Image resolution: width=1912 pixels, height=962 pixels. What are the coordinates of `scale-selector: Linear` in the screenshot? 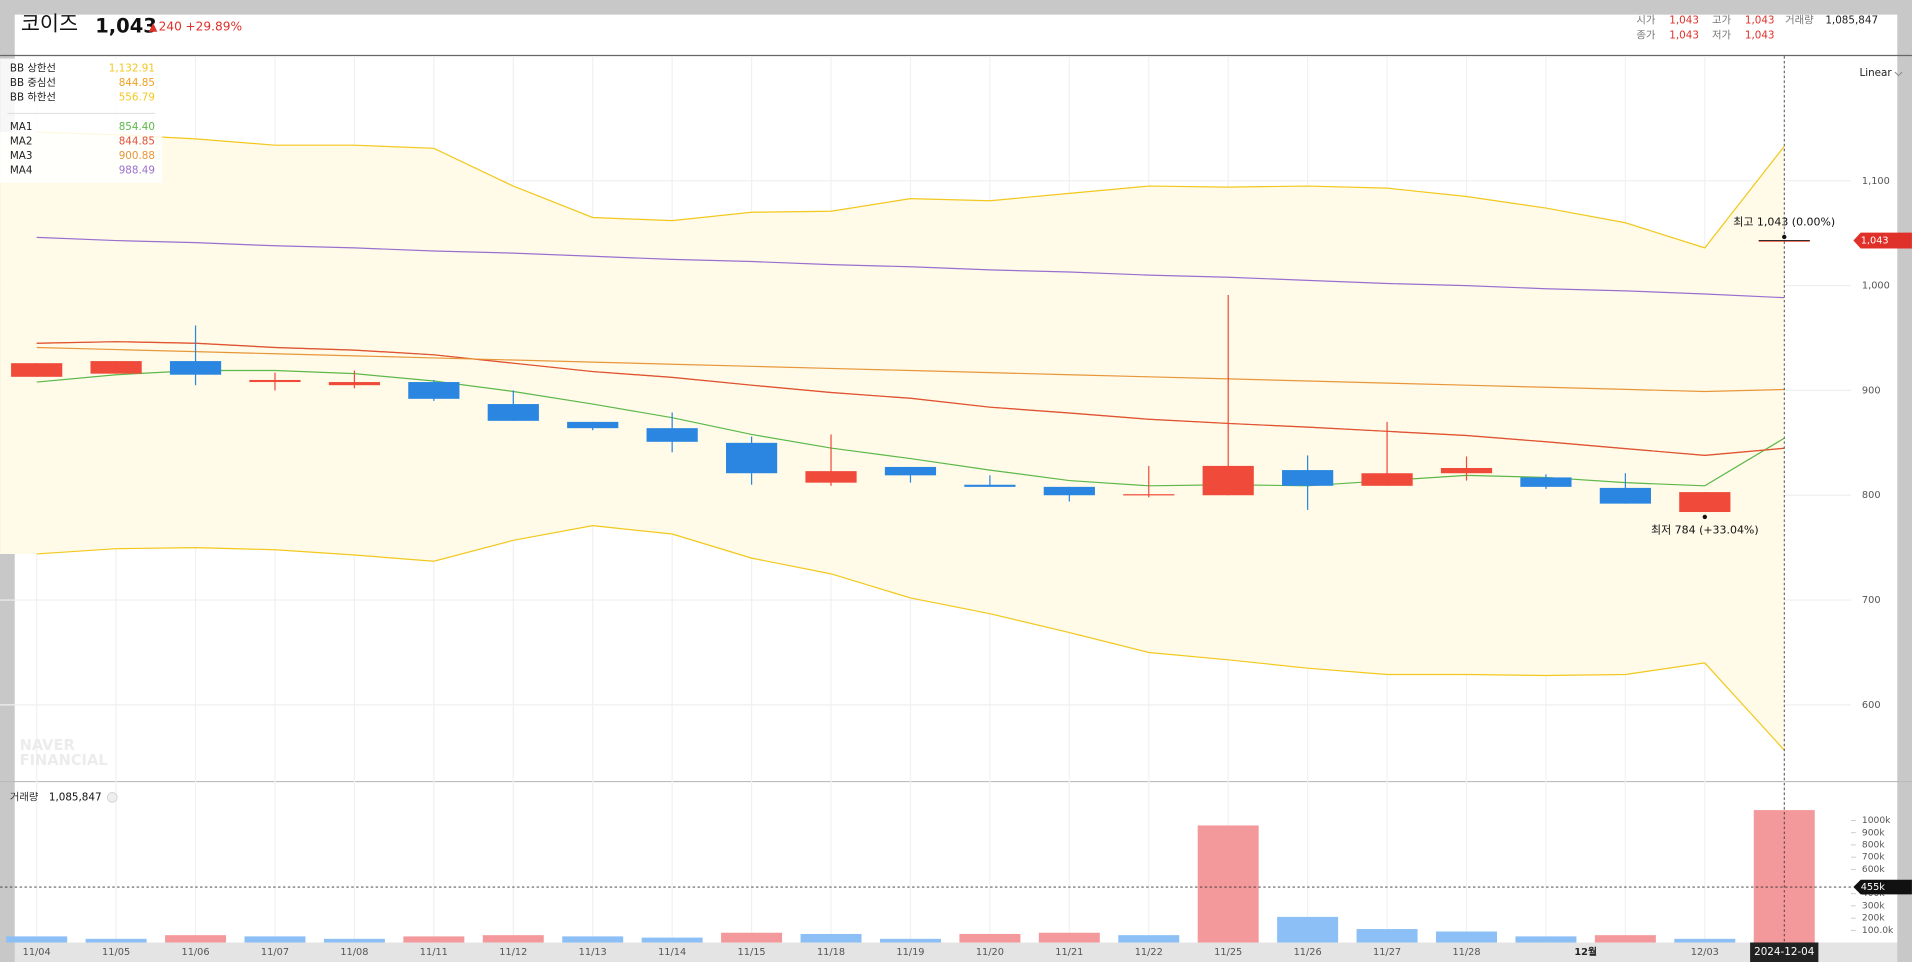 It's located at (1875, 73).